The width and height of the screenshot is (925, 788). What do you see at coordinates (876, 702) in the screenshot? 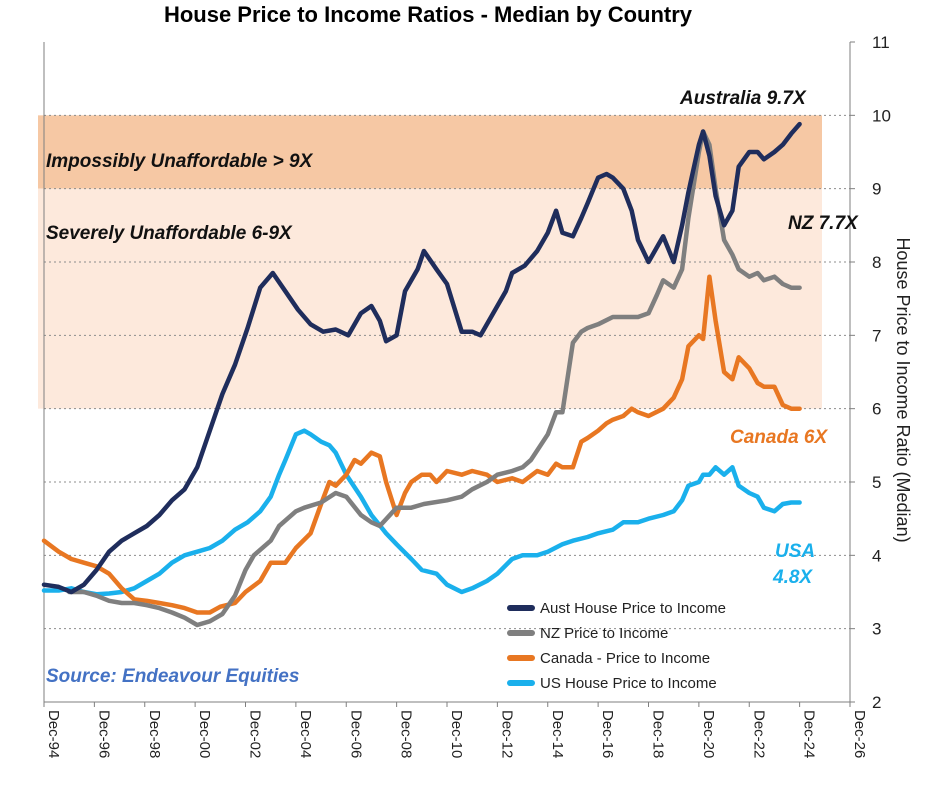
I see `y-tick-label-2: 2` at bounding box center [876, 702].